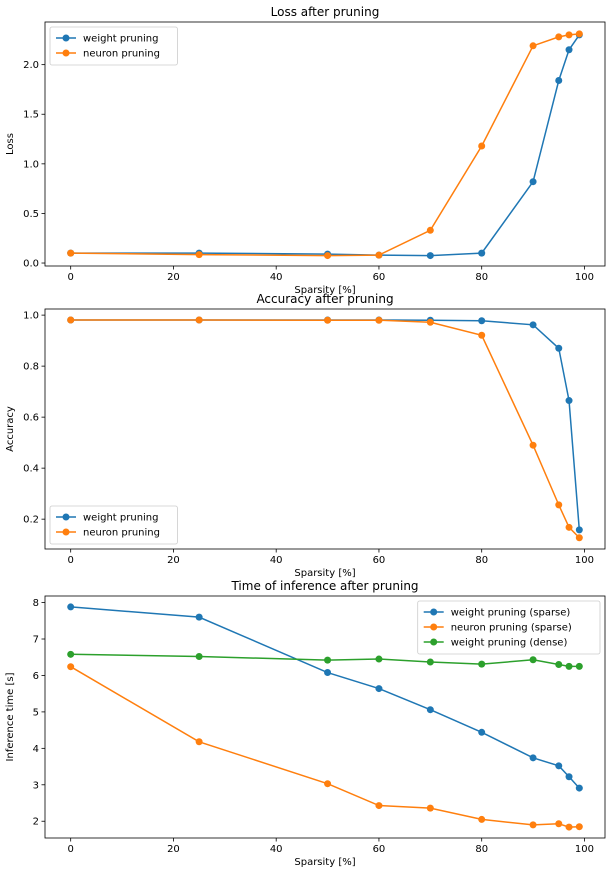 The image size is (609, 880). Describe the element at coordinates (324, 586) in the screenshot. I see `chart-title: Time of inference after pruning` at that location.